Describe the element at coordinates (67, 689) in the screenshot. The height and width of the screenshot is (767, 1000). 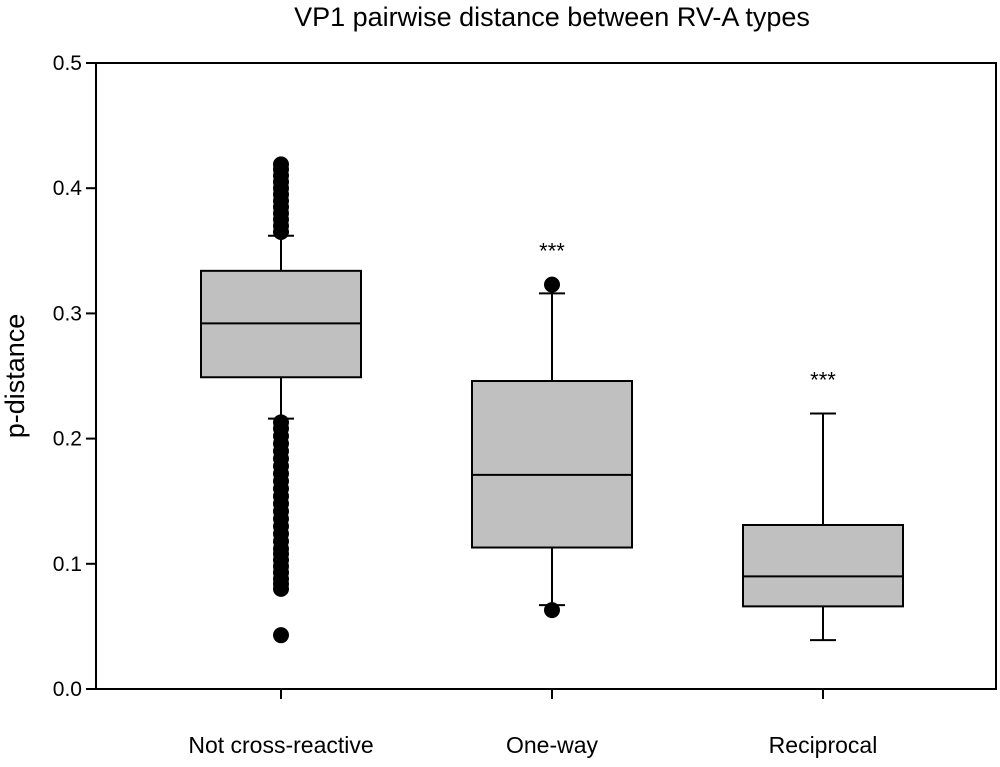
I see `y-tick-label: 0.0` at that location.